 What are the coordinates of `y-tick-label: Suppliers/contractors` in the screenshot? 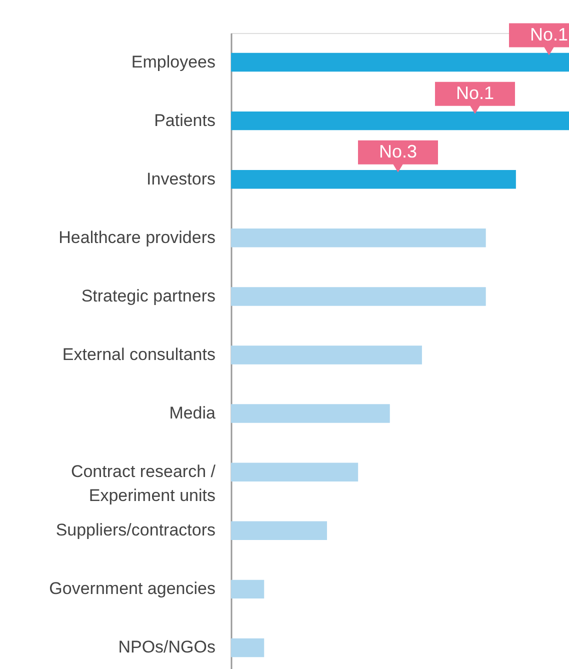 It's located at (136, 530).